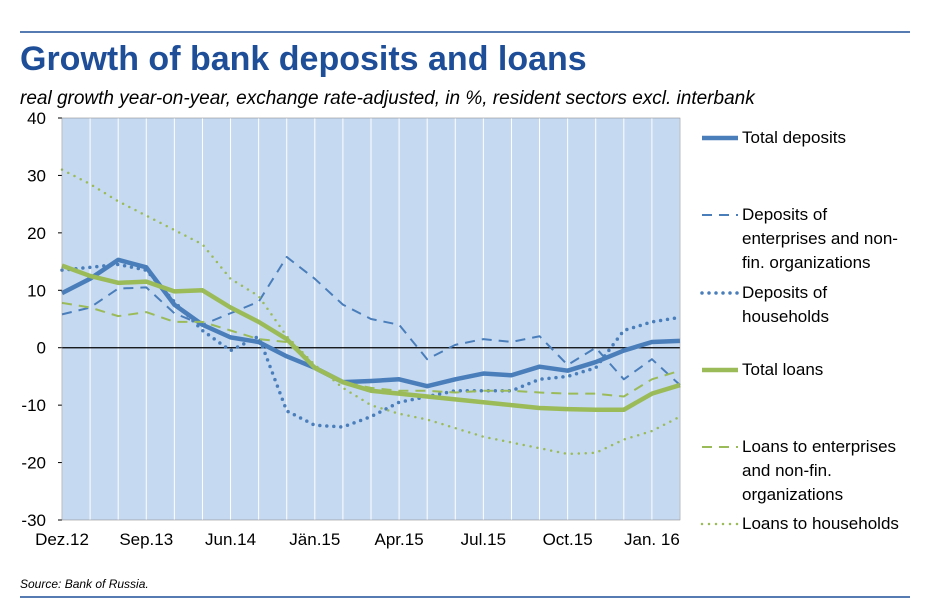 The image size is (928, 600). Describe the element at coordinates (314, 539) in the screenshot. I see `x-tick-label: Jän.15` at that location.